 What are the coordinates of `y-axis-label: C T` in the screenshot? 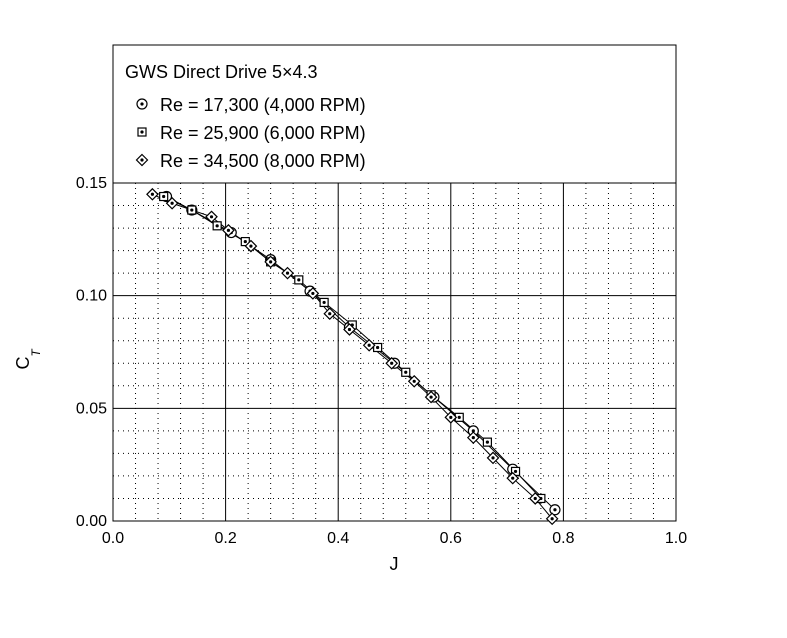 It's located at (28, 359).